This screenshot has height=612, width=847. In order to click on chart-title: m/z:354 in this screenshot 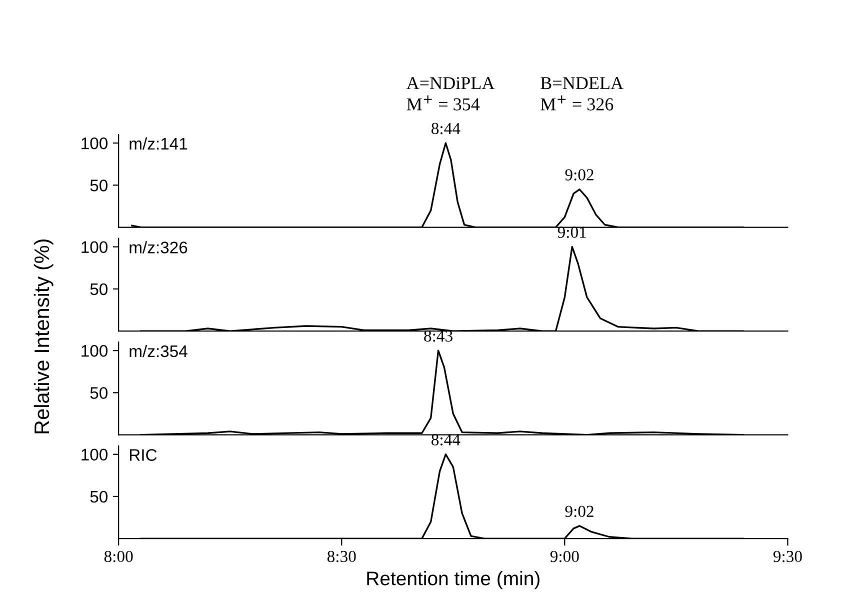, I will do `click(159, 351)`.